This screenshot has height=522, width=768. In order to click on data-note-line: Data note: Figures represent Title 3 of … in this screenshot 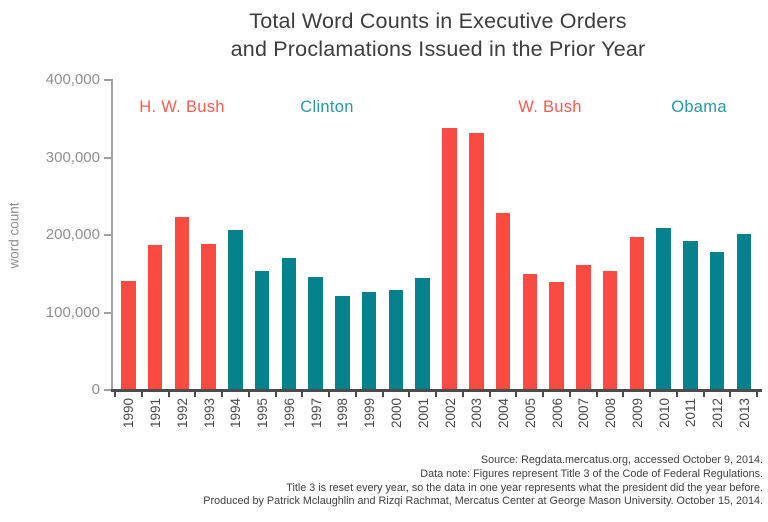, I will do `click(591, 473)`.